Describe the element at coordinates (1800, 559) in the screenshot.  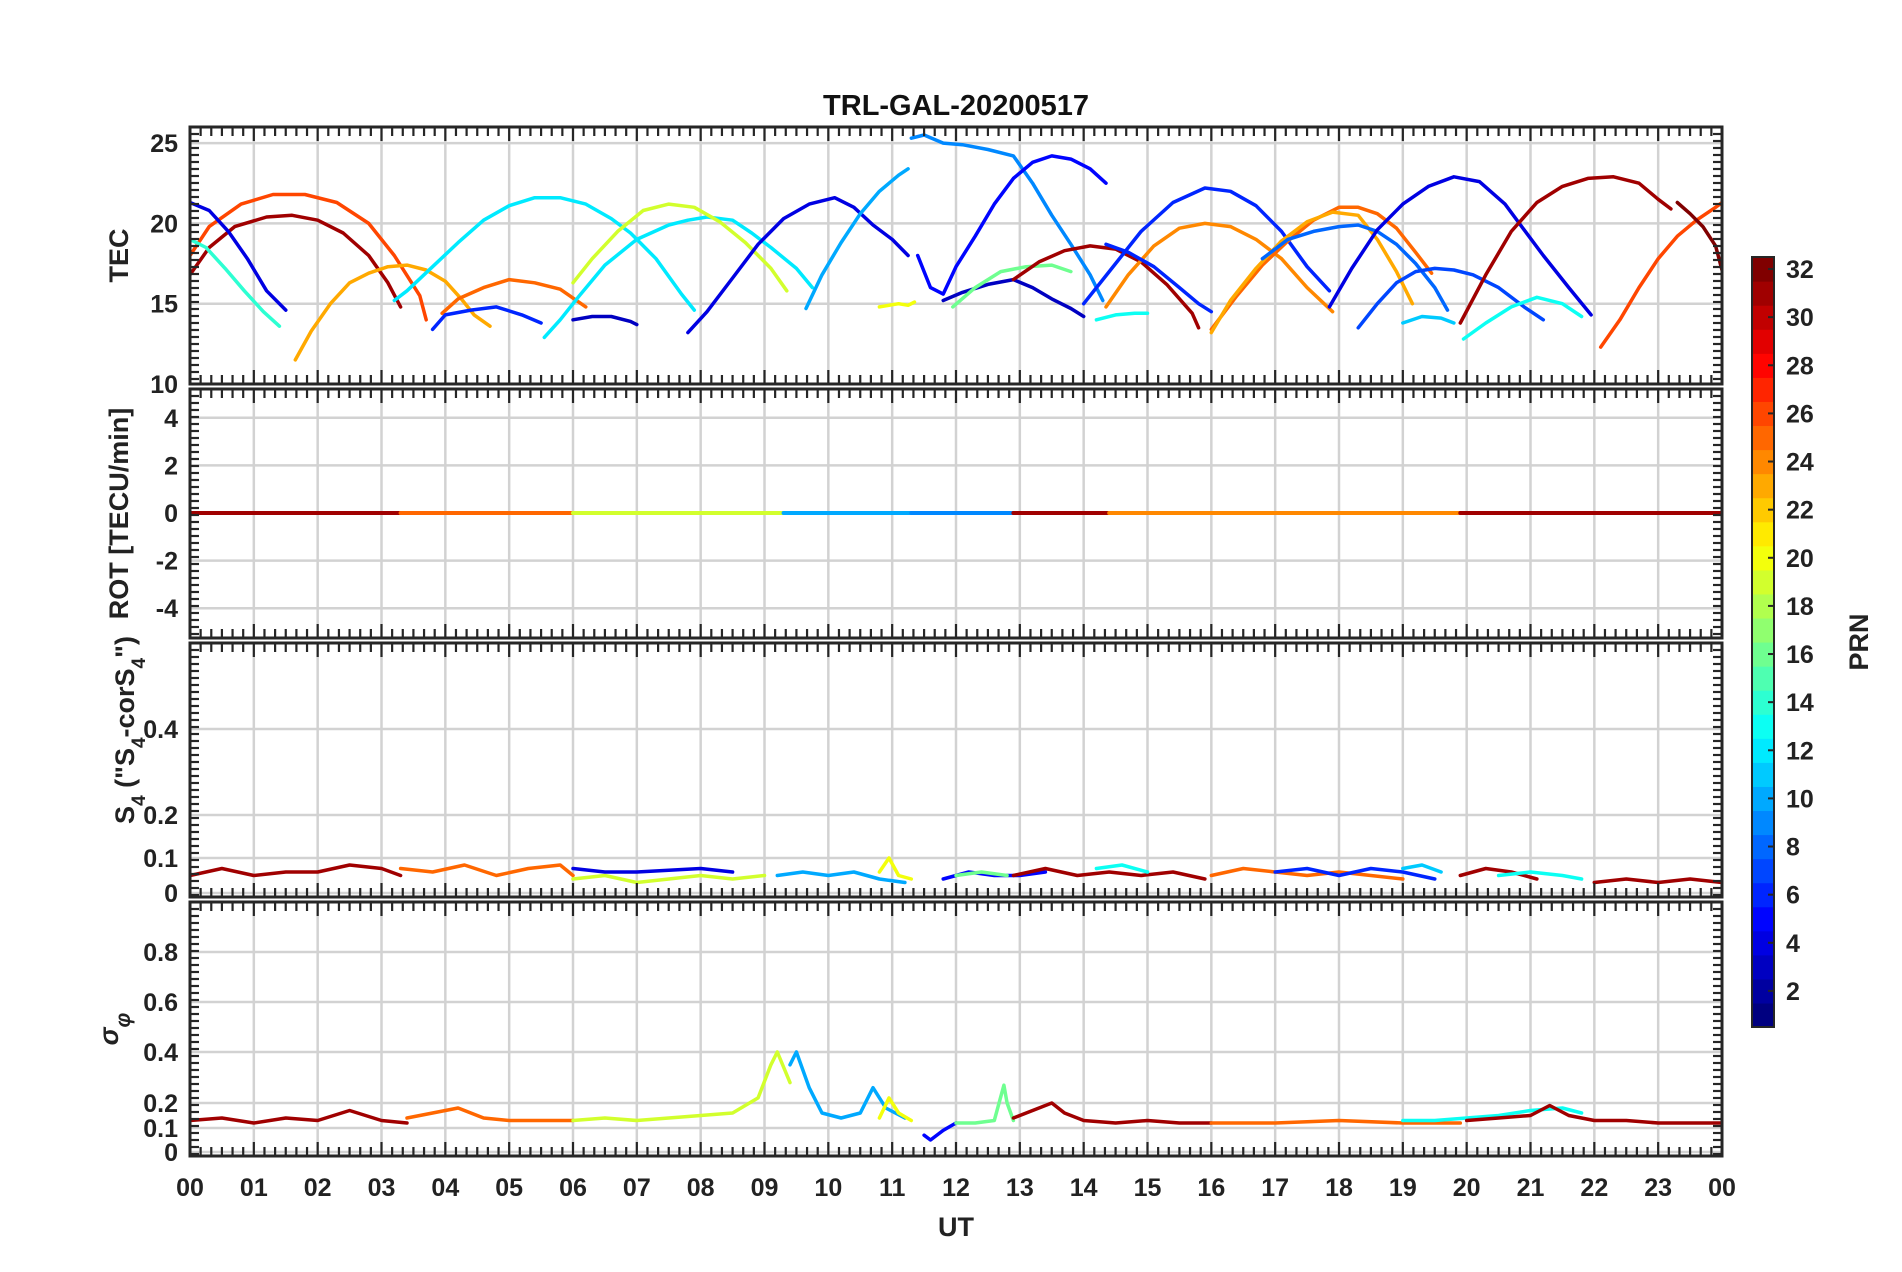
I see `colorbar-tick-label: 20` at that location.